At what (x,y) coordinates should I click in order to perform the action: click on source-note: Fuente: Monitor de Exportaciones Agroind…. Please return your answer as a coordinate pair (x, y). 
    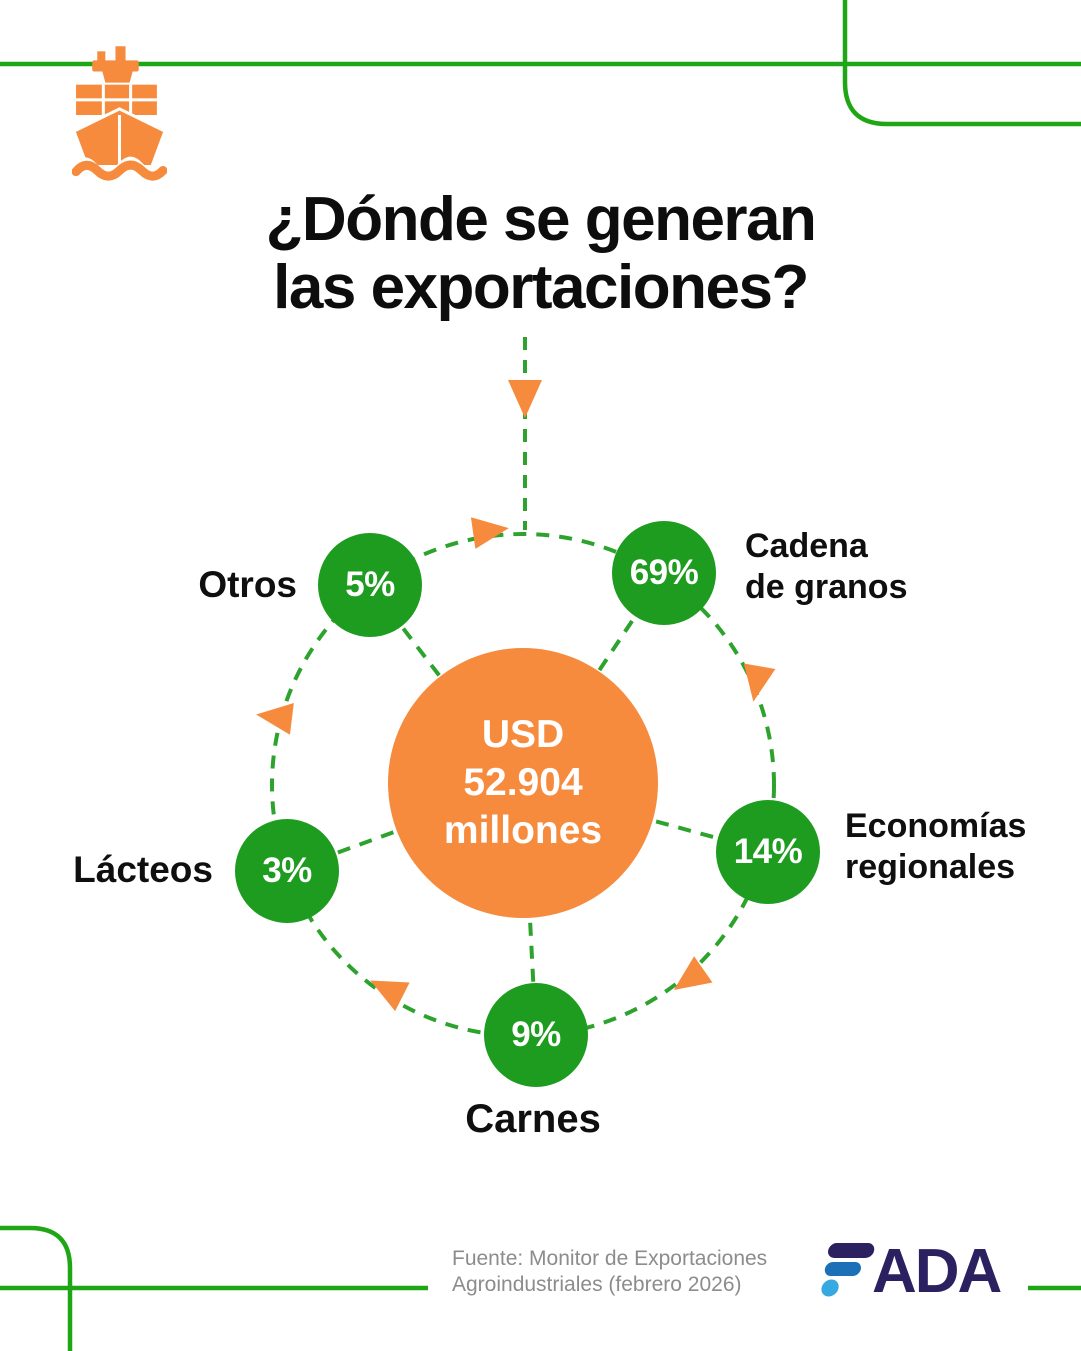
    Looking at the image, I should click on (609, 1272).